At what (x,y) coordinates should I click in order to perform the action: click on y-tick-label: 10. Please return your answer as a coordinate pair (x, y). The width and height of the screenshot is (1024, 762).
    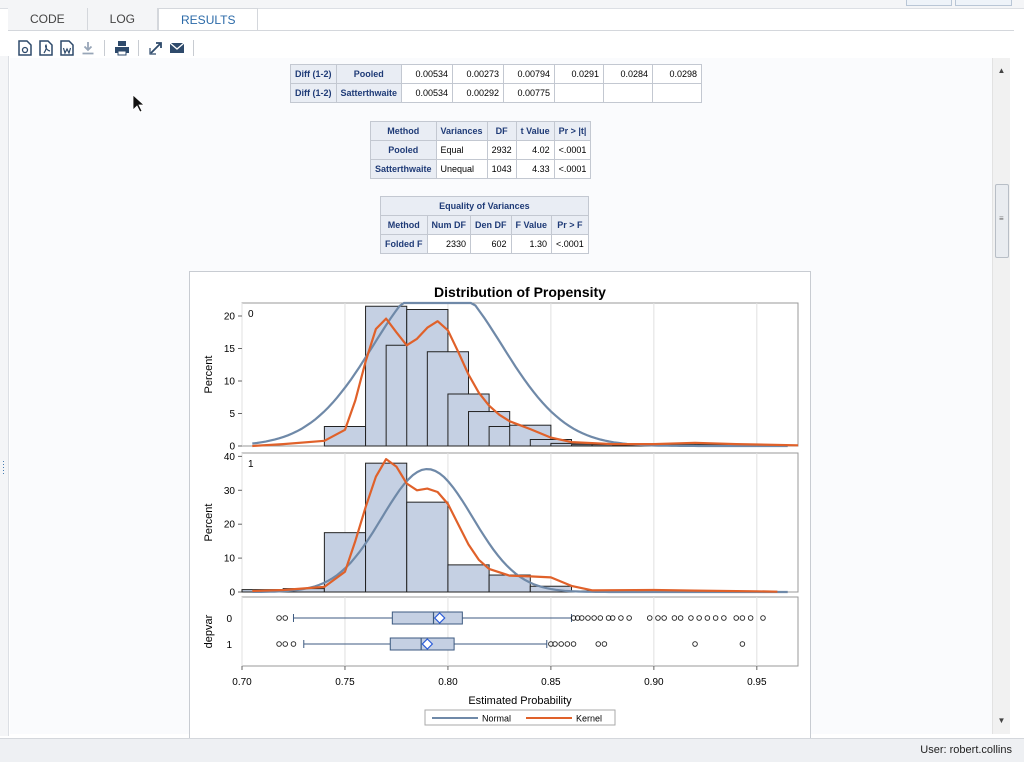
    Looking at the image, I should click on (230, 559).